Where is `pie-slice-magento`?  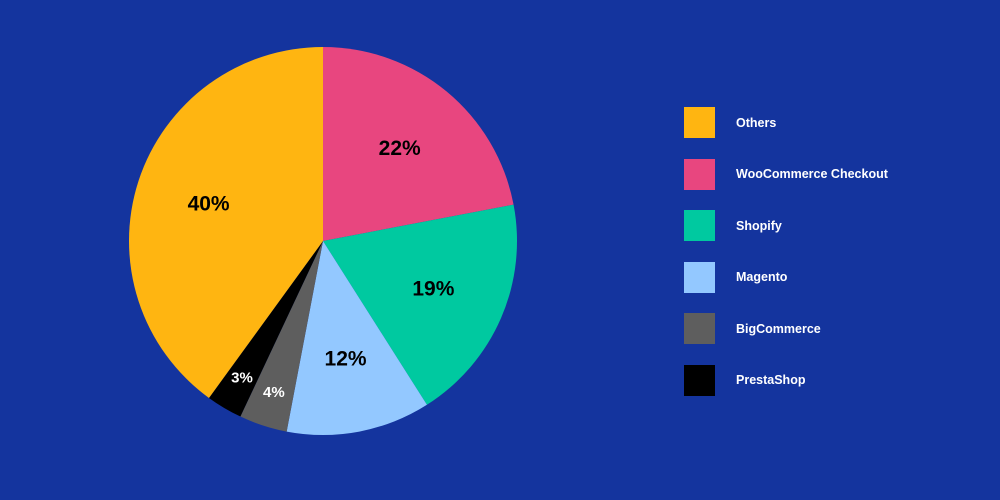
pie-slice-magento is located at coordinates (356, 338).